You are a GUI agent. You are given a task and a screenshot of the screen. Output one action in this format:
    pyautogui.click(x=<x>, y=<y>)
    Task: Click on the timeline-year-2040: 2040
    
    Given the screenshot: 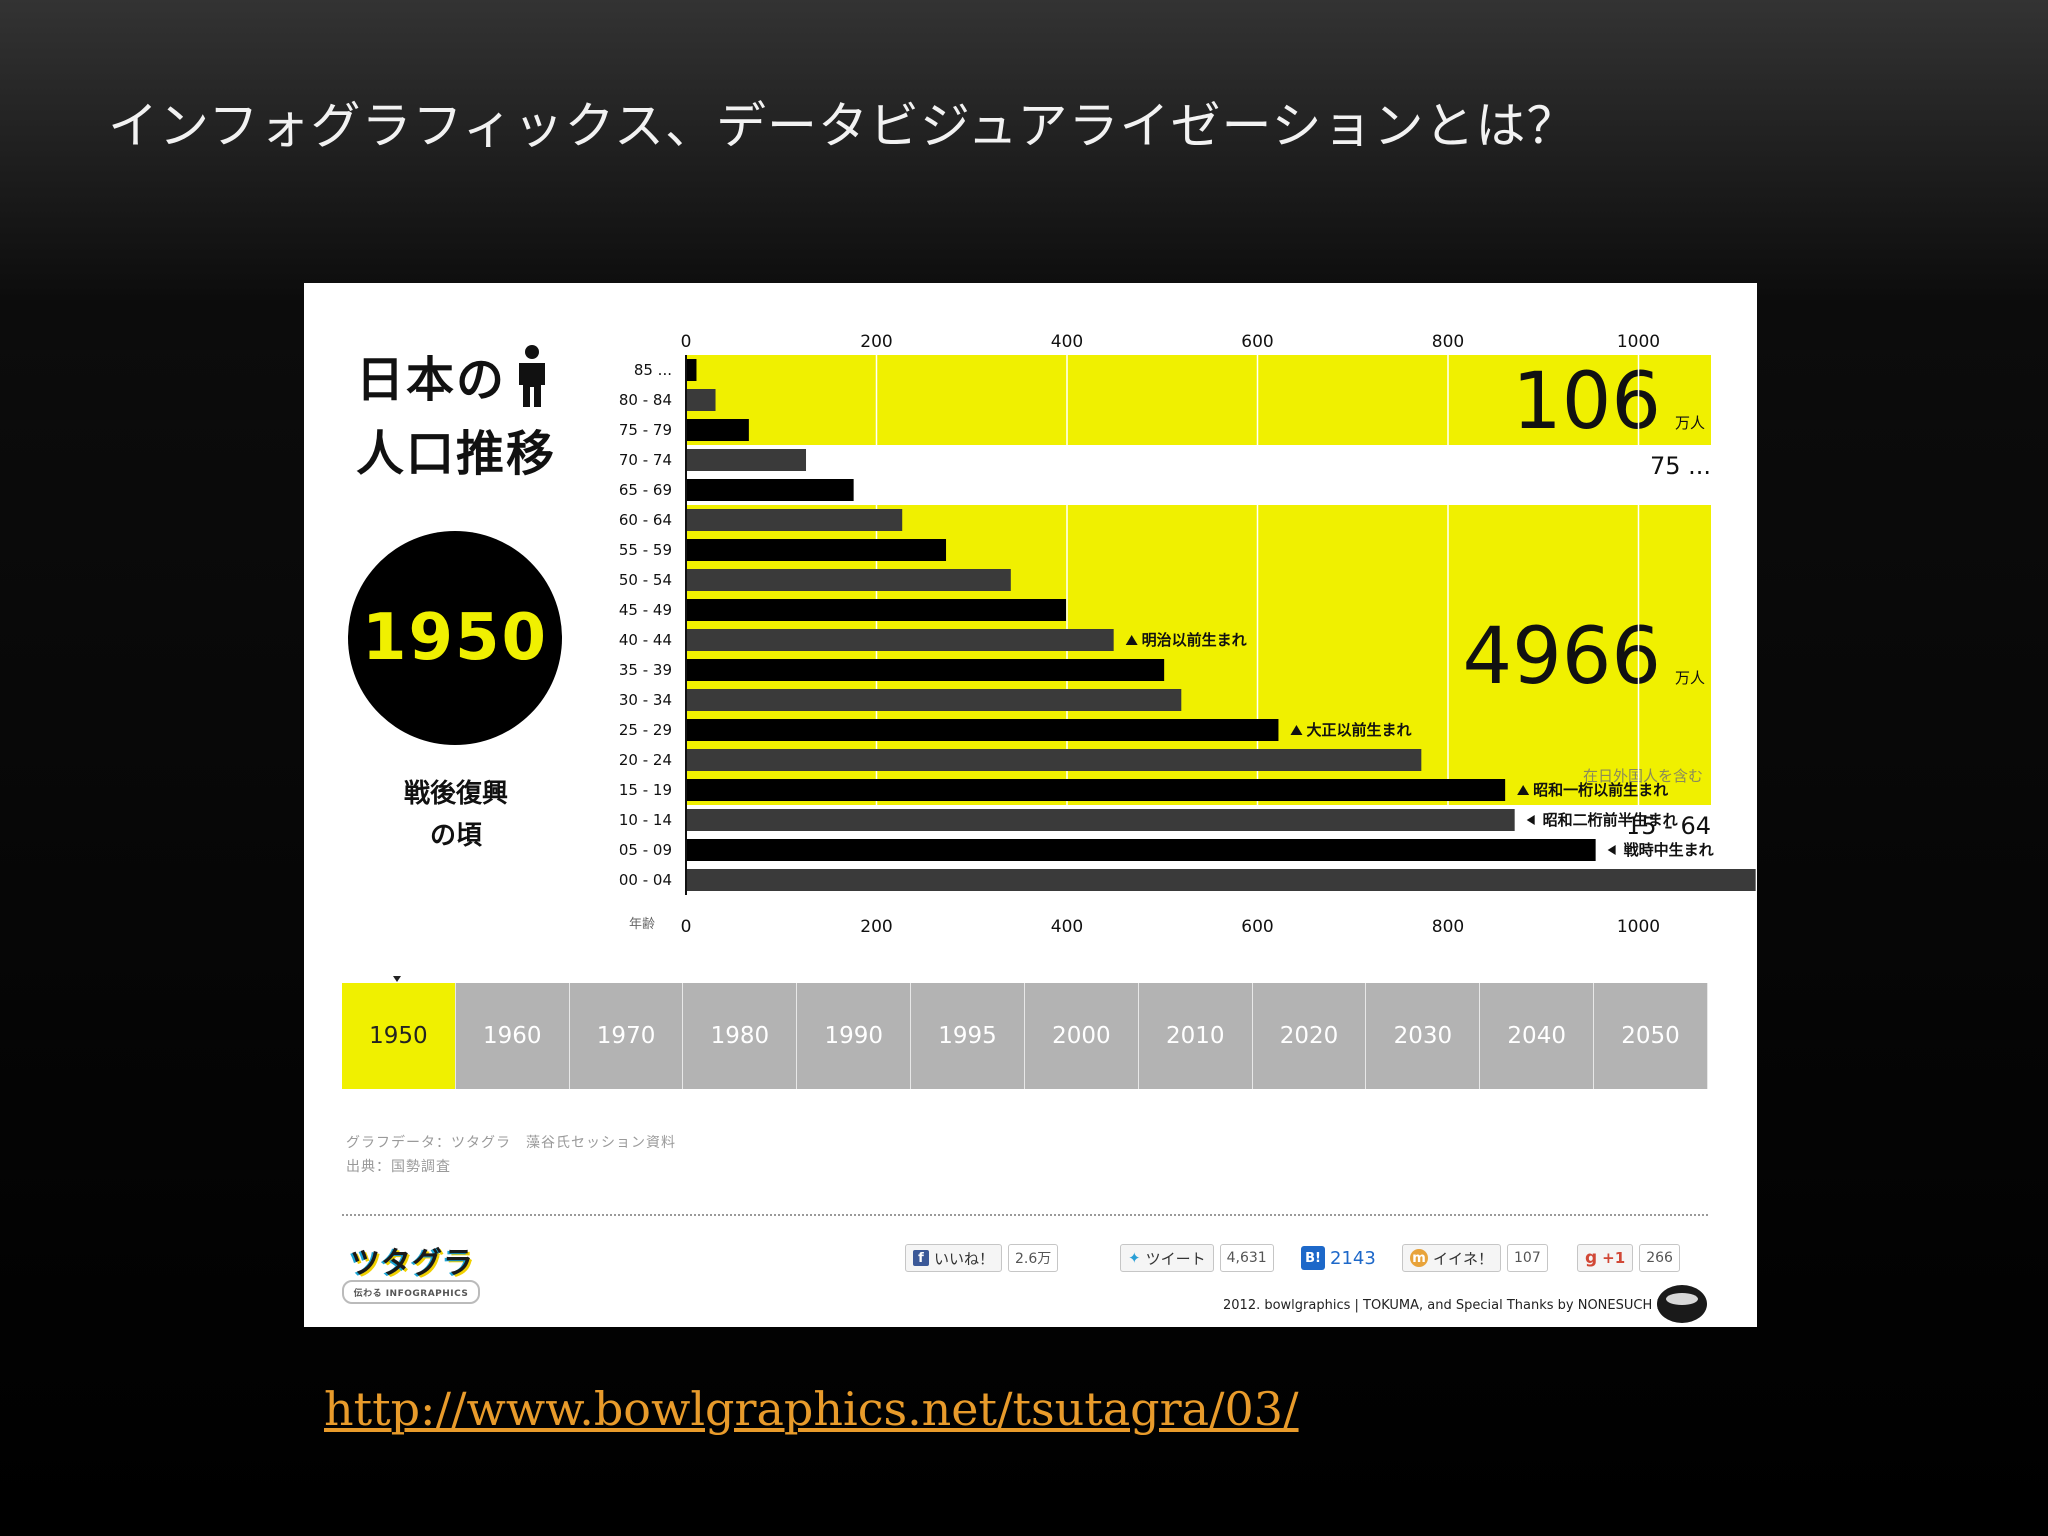 What is the action you would take?
    pyautogui.click(x=1537, y=1036)
    